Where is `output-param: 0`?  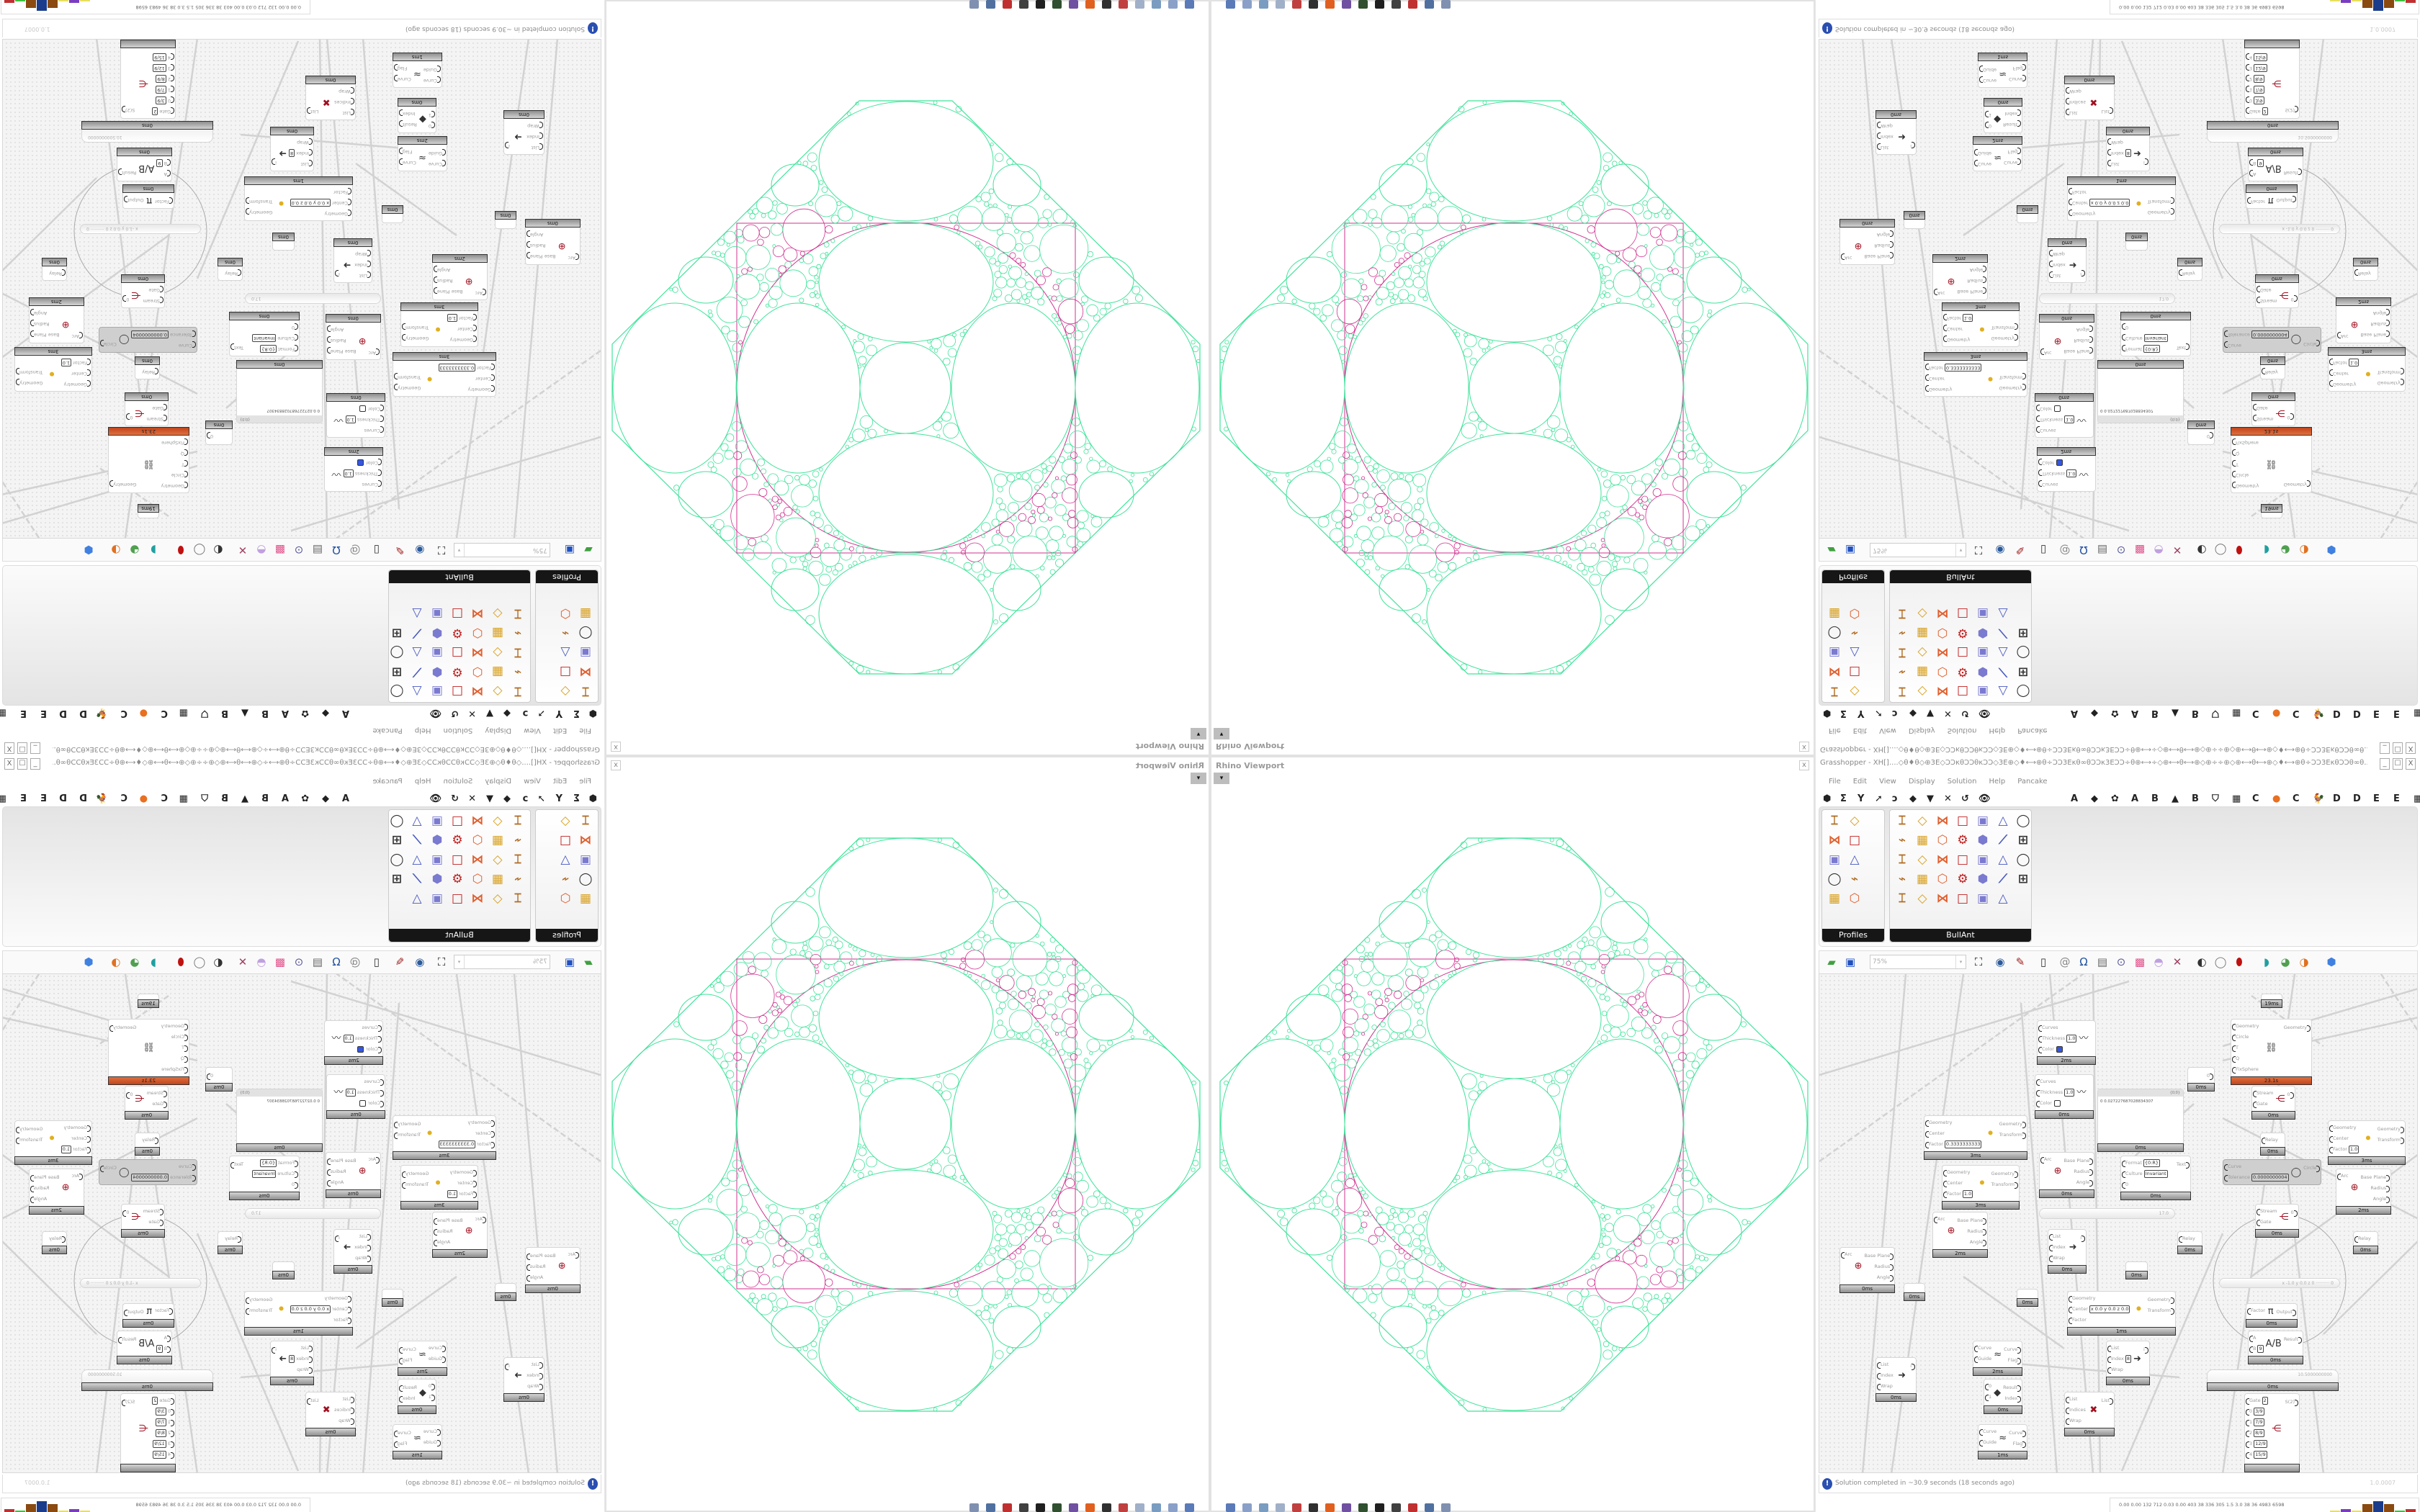 output-param: 0 is located at coordinates (128, 299).